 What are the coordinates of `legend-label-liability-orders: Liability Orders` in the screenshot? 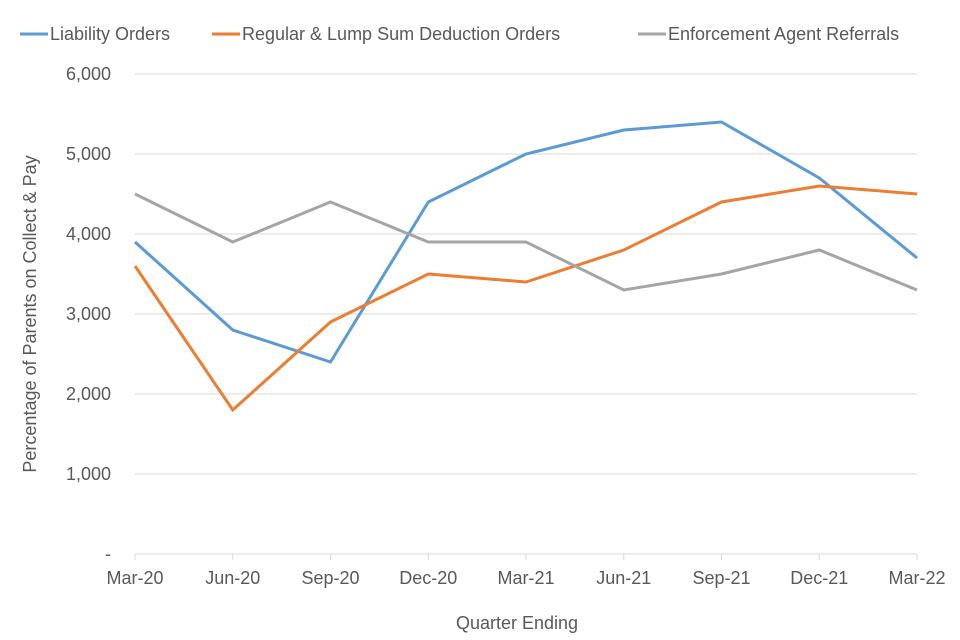 It's located at (110, 34).